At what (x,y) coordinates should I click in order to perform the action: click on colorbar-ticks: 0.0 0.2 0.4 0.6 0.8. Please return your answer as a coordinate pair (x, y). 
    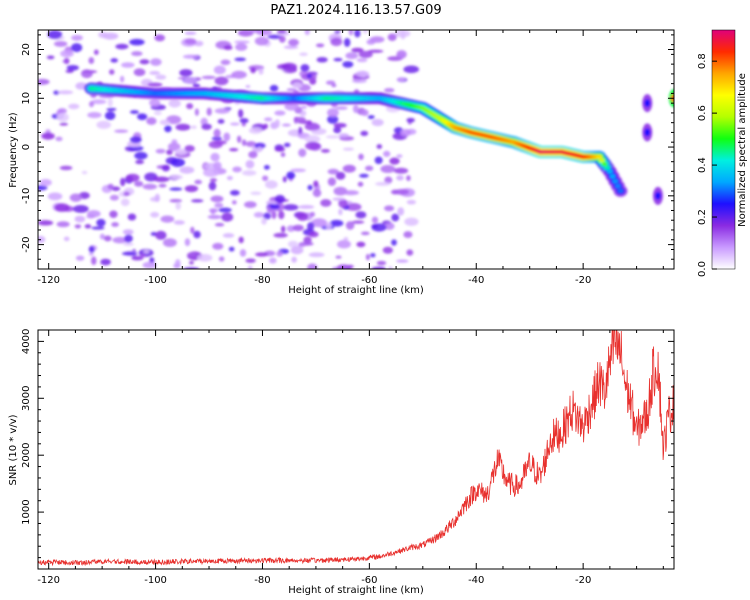
    Looking at the image, I should click on (707, 165).